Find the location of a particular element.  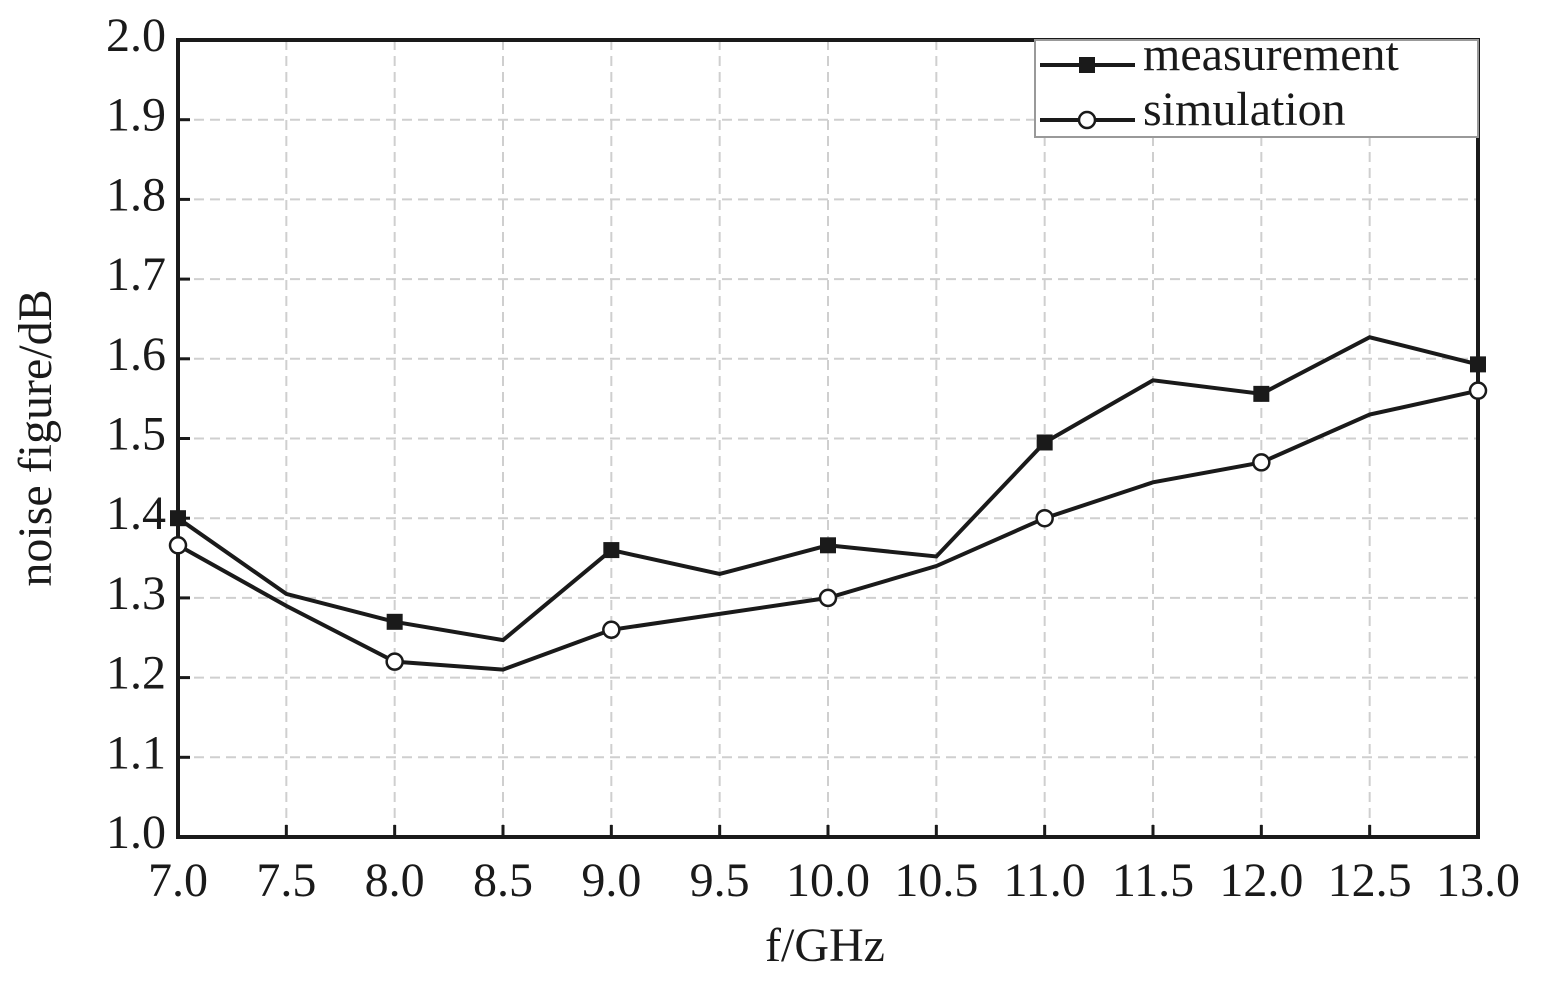

y-tick-label: 1.6 is located at coordinates (136, 354).